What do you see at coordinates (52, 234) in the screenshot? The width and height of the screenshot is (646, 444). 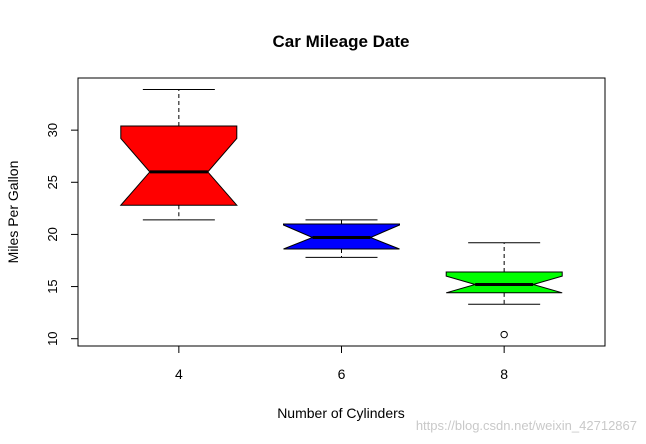 I see `y-tick-label: 20` at bounding box center [52, 234].